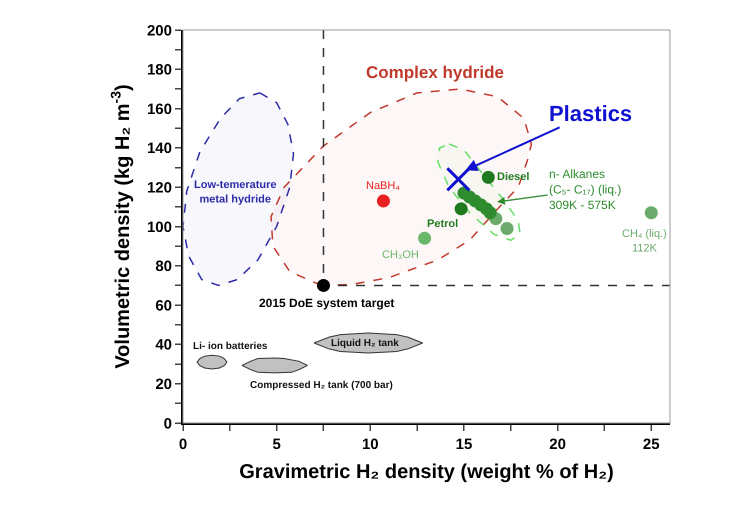 The width and height of the screenshot is (752, 509). What do you see at coordinates (370, 444) in the screenshot?
I see `x-tick-label: 10` at bounding box center [370, 444].